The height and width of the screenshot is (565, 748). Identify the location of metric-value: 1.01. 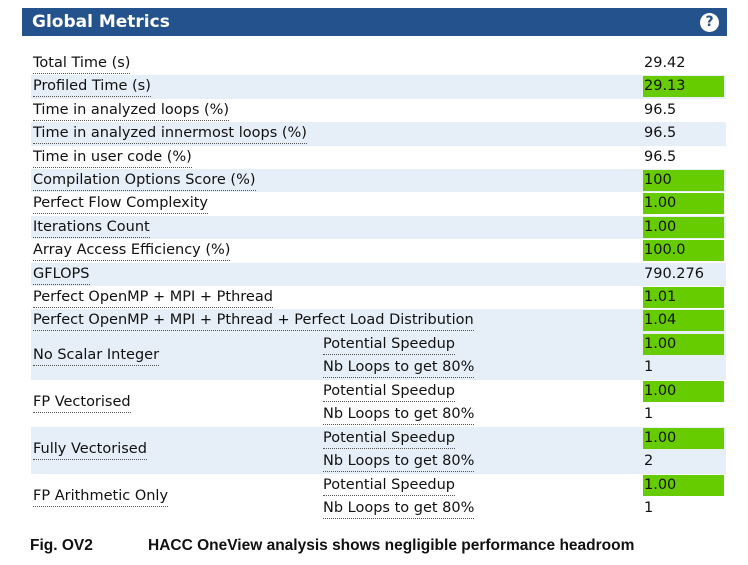
(683, 297).